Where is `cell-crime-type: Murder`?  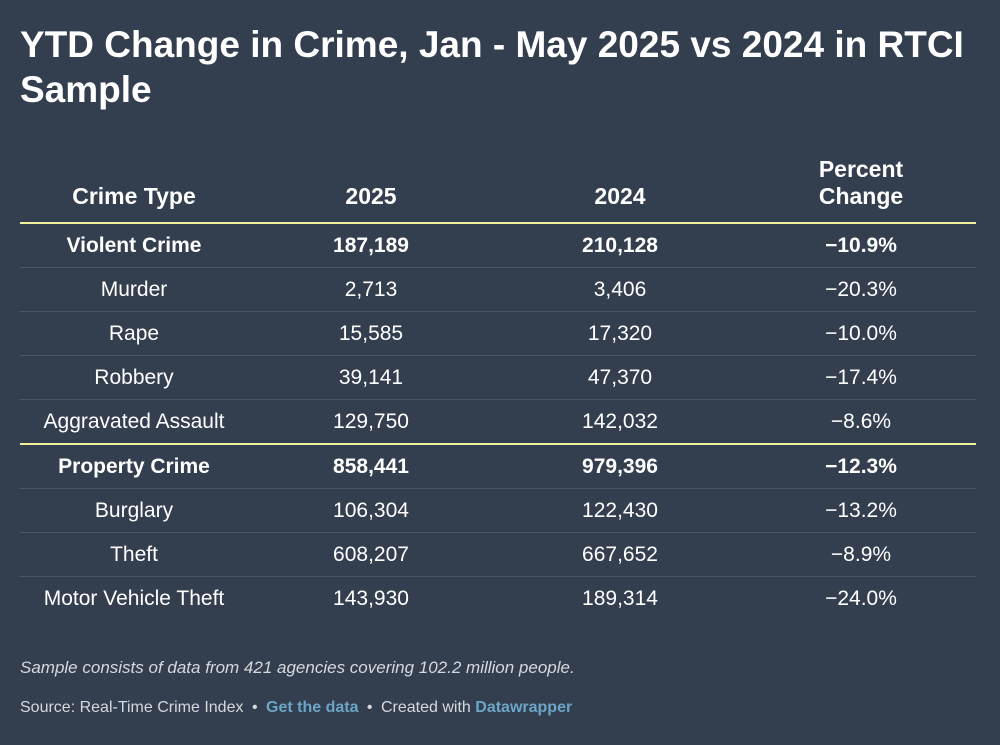 cell-crime-type: Murder is located at coordinates (134, 289).